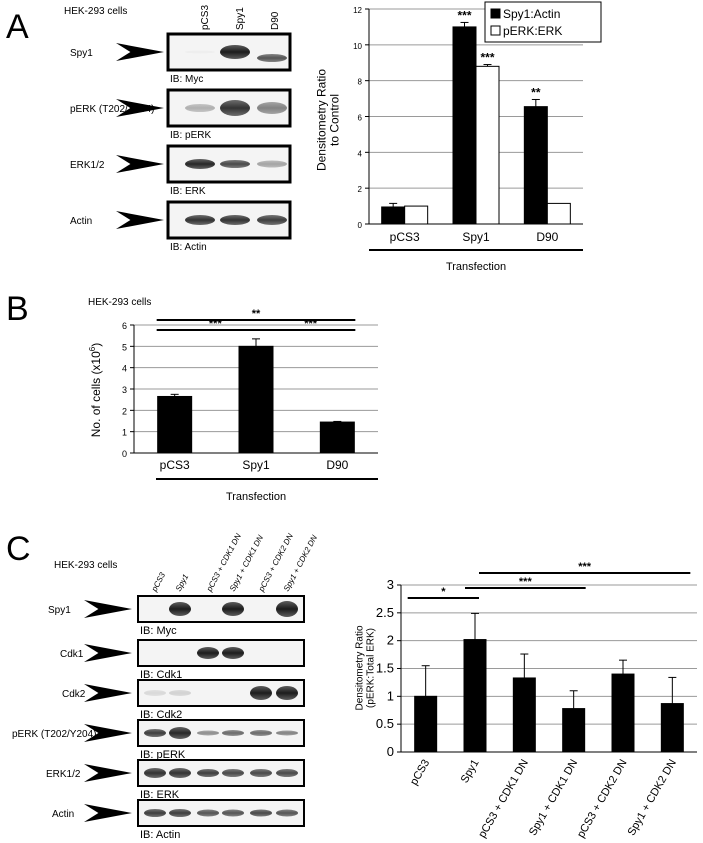 This screenshot has width=703, height=843. What do you see at coordinates (124, 433) in the screenshot?
I see `y-tick-label: 1` at bounding box center [124, 433].